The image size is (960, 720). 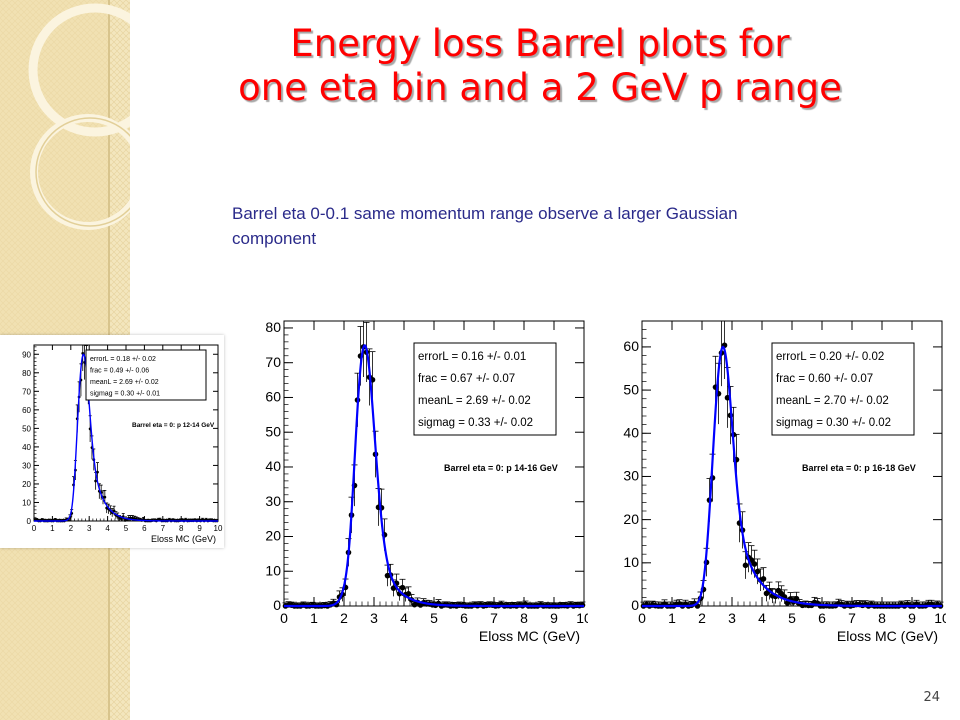 I want to click on chart3-x-tick-label: 5, so click(x=792, y=618).